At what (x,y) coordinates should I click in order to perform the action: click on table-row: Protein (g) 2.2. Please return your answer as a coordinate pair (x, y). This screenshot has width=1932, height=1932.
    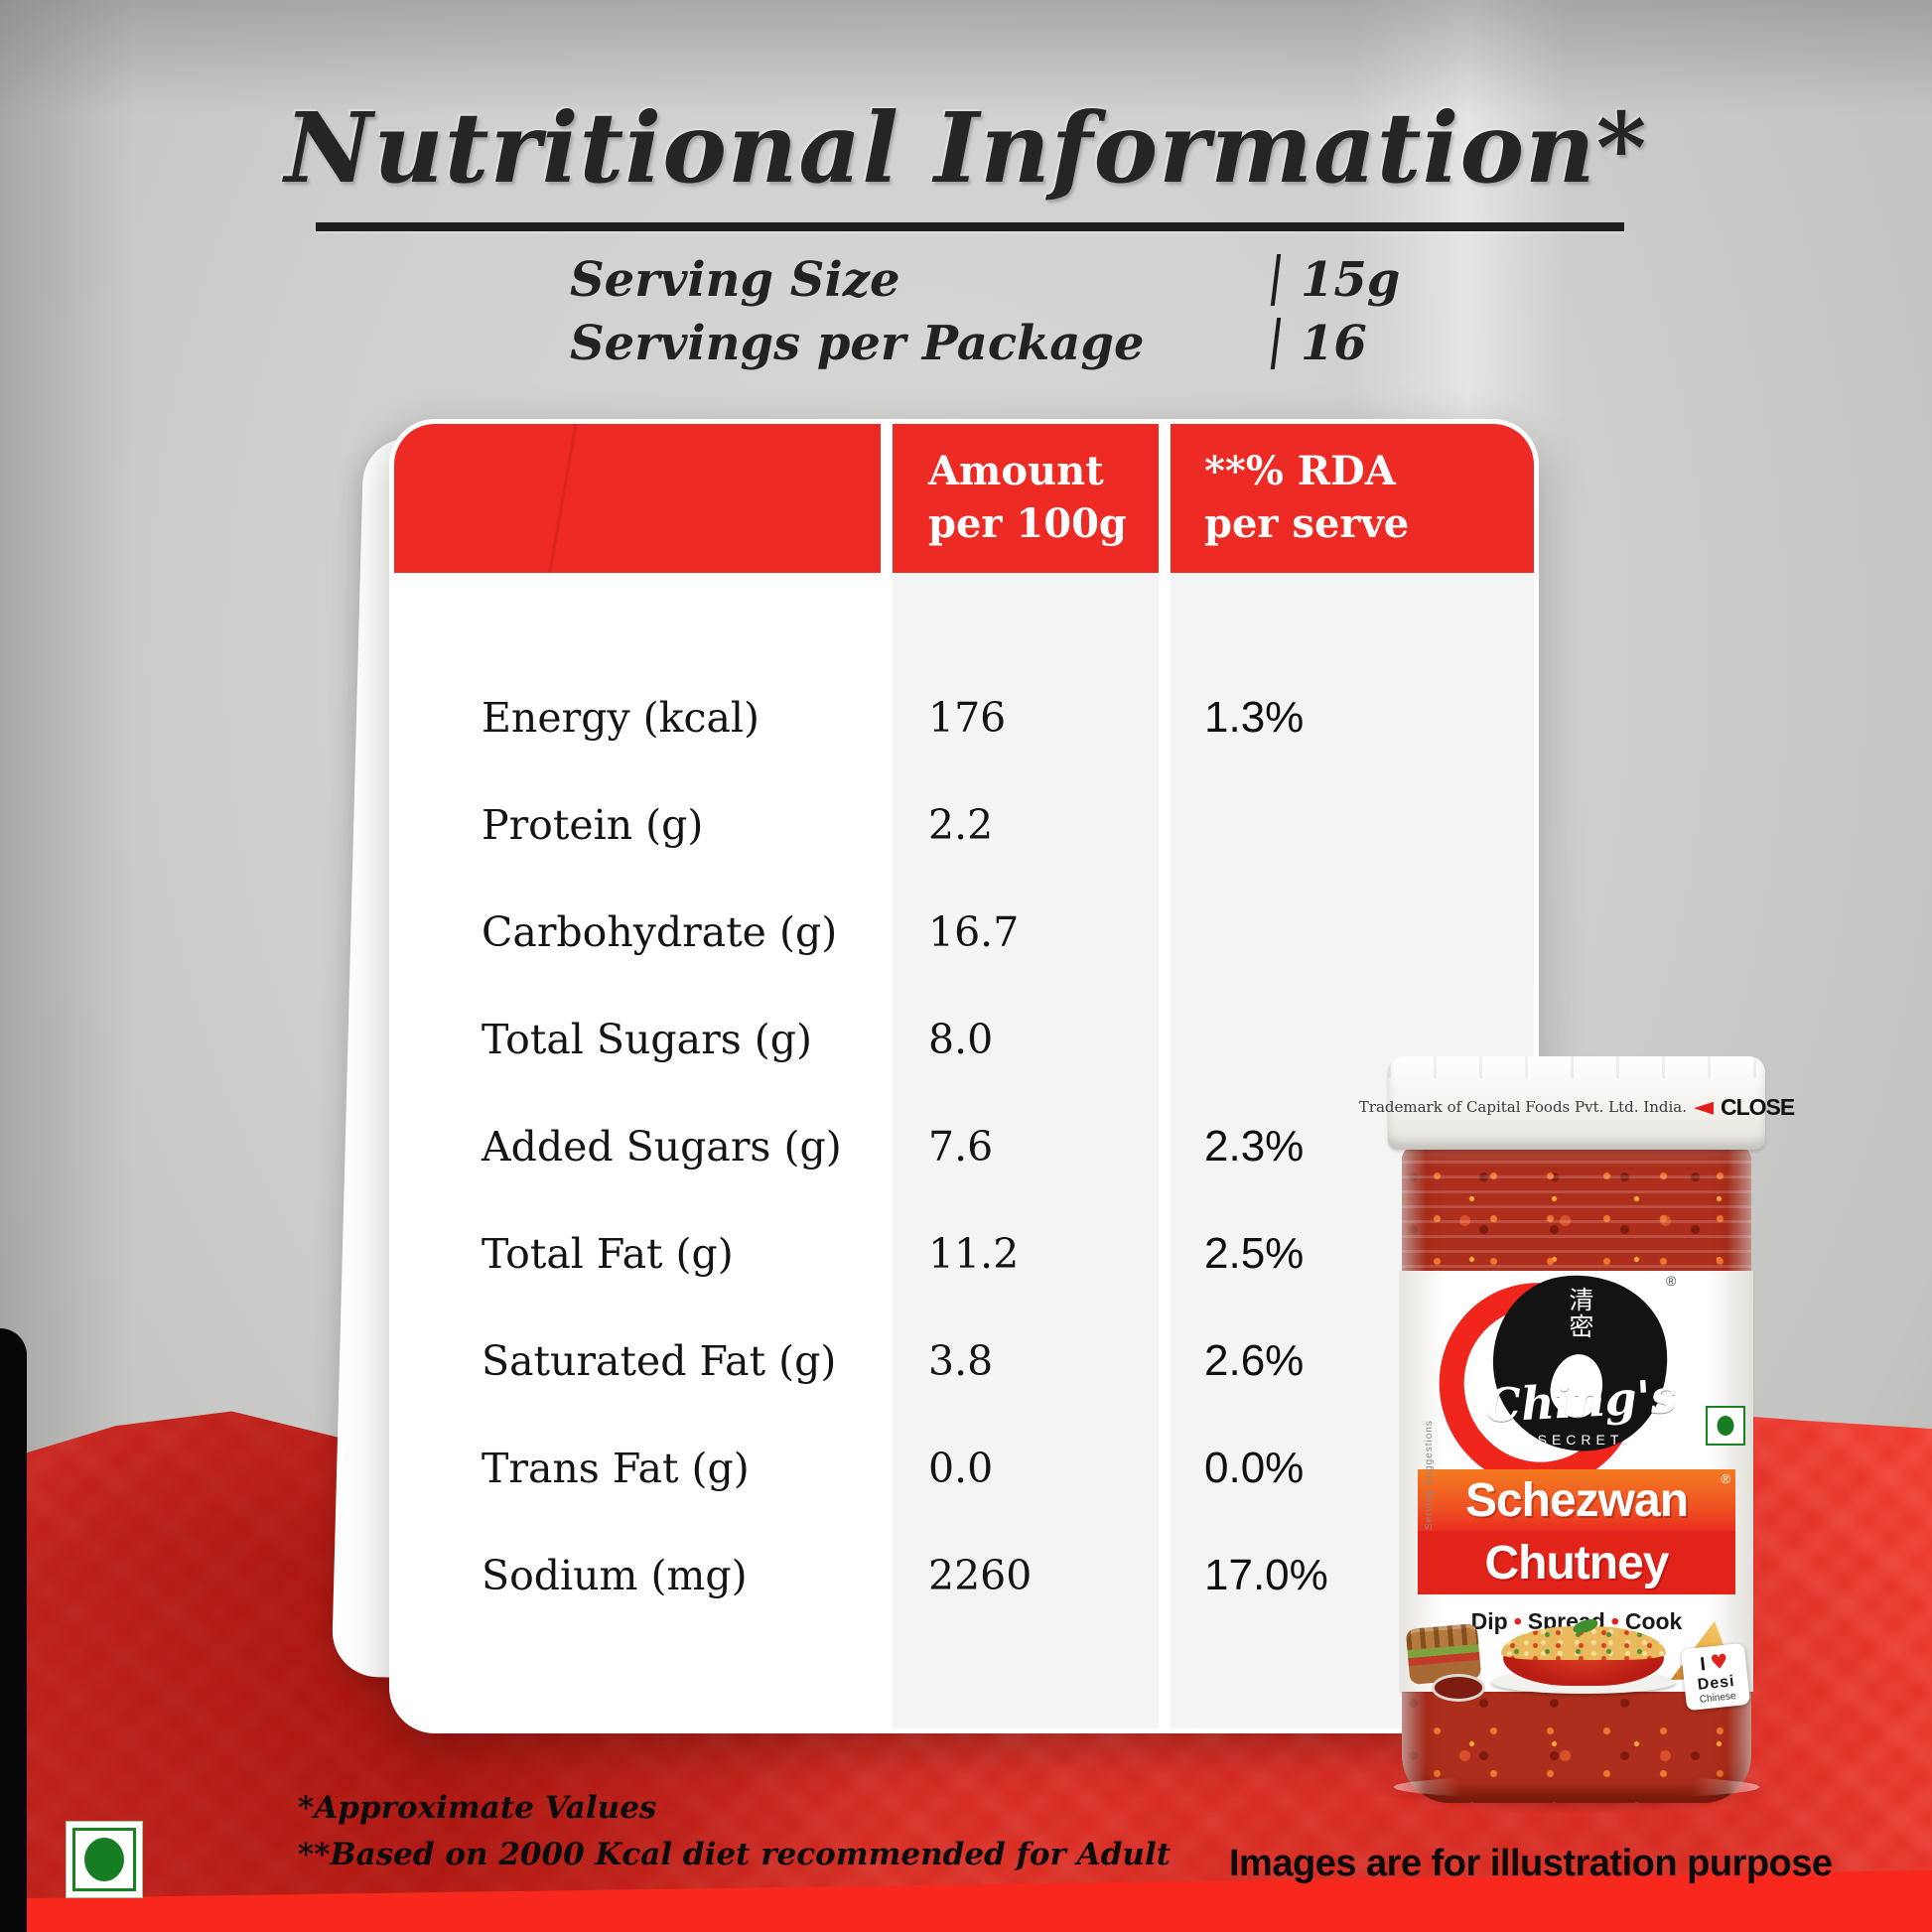
    Looking at the image, I should click on (964, 825).